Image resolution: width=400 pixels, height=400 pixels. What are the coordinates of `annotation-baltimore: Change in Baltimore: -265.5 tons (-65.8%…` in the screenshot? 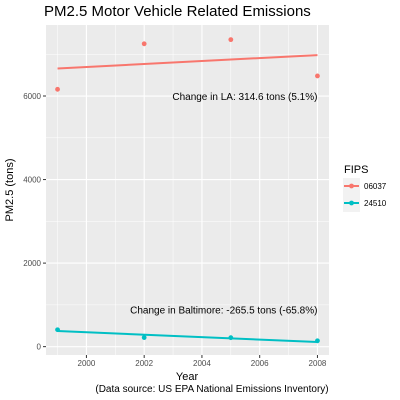 It's located at (223, 310).